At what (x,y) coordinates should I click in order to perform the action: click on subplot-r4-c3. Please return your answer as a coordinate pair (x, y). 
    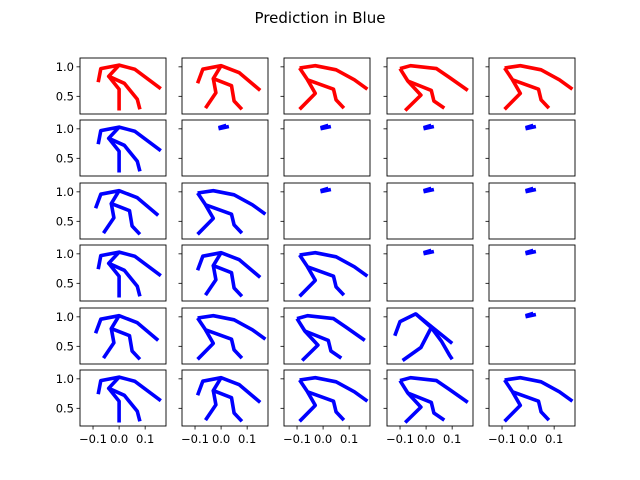
    Looking at the image, I should click on (428, 336).